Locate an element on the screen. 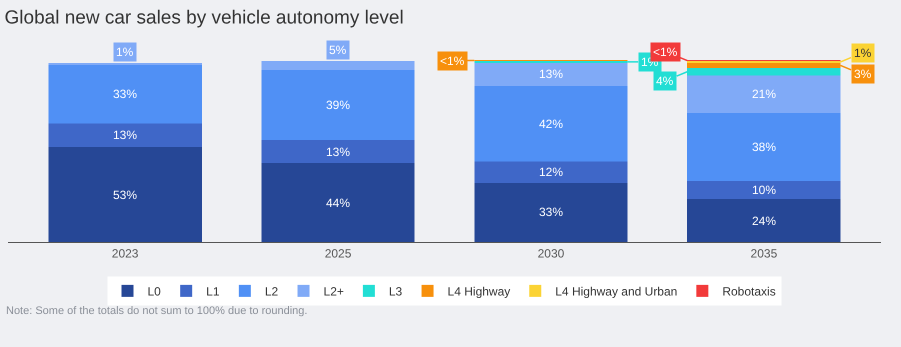  x-tick-label: 2023 is located at coordinates (125, 253).